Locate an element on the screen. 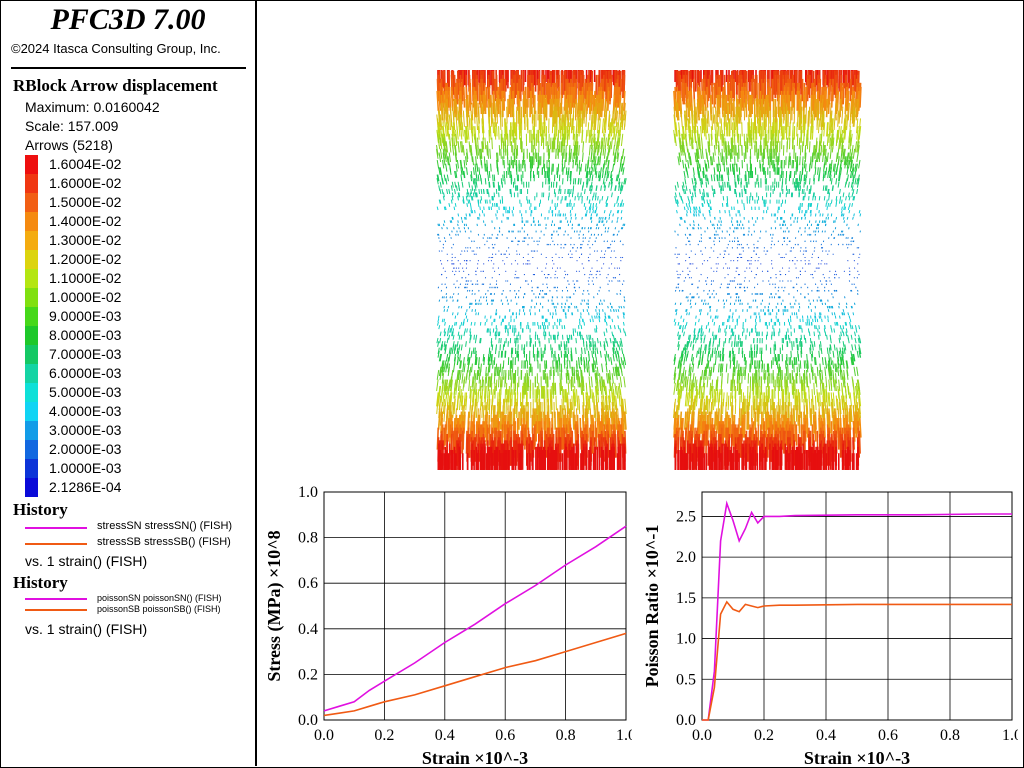 This screenshot has height=768, width=1024. legend-label: 1.6000E-02 is located at coordinates (85, 183).